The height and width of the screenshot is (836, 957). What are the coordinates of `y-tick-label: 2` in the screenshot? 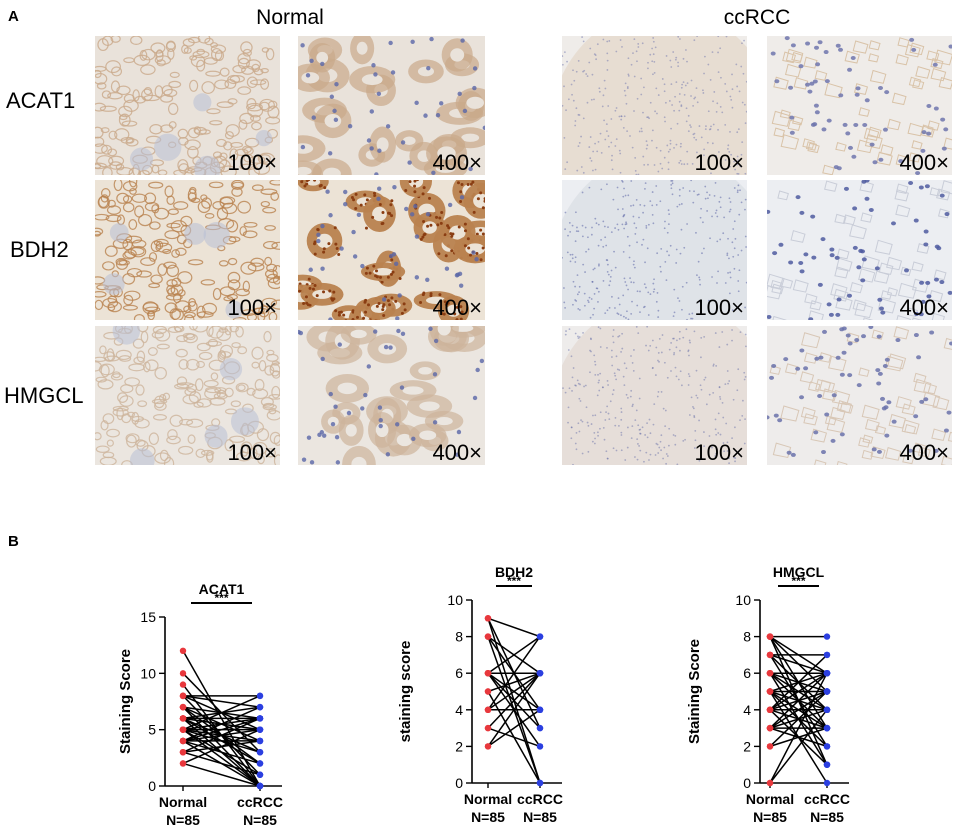 It's located at (459, 746).